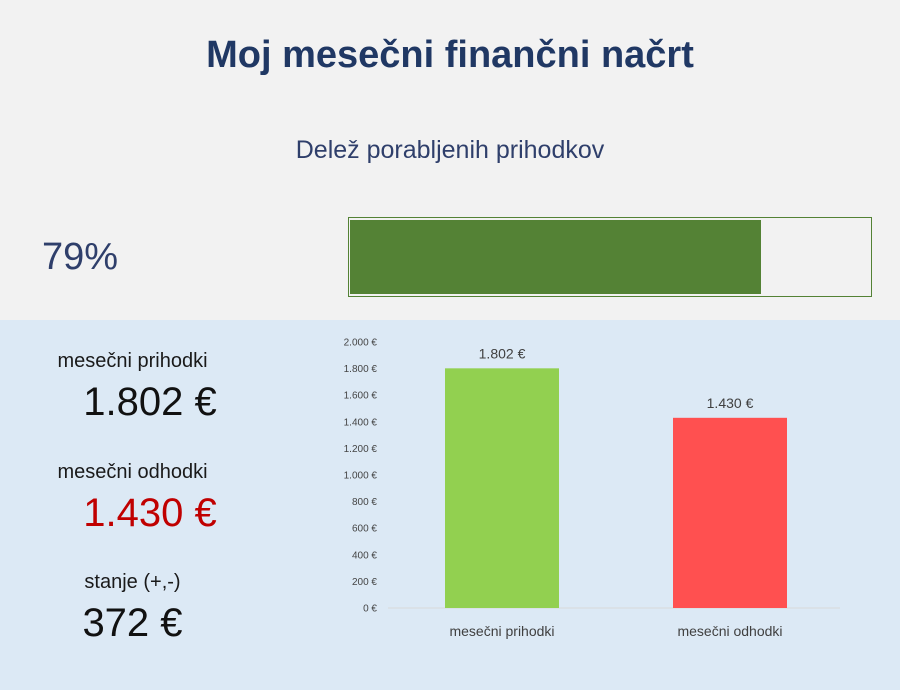  What do you see at coordinates (132, 623) in the screenshot?
I see `balance-value: 372 €` at bounding box center [132, 623].